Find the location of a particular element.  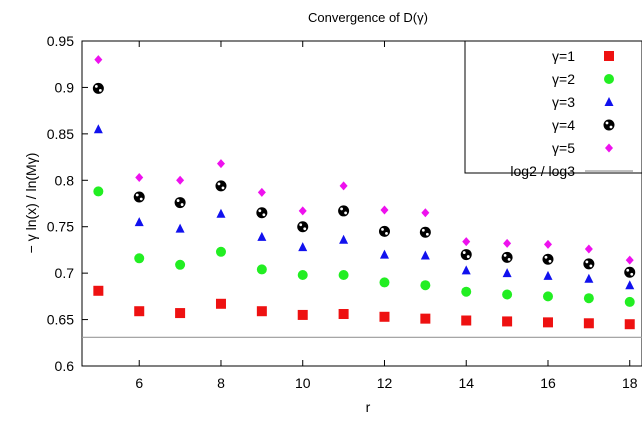

legend-label: γ=1 is located at coordinates (563, 56).